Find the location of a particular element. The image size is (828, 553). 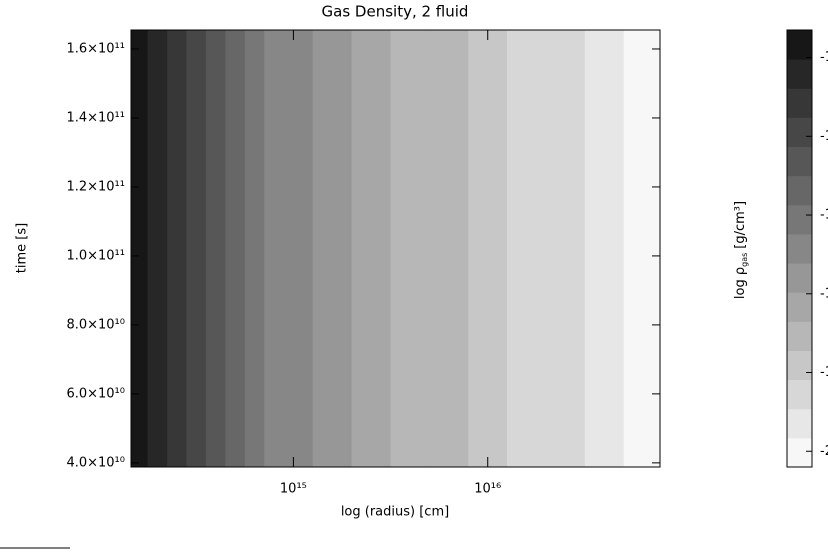

colorbar-label-sub: gas is located at coordinates (744, 260).